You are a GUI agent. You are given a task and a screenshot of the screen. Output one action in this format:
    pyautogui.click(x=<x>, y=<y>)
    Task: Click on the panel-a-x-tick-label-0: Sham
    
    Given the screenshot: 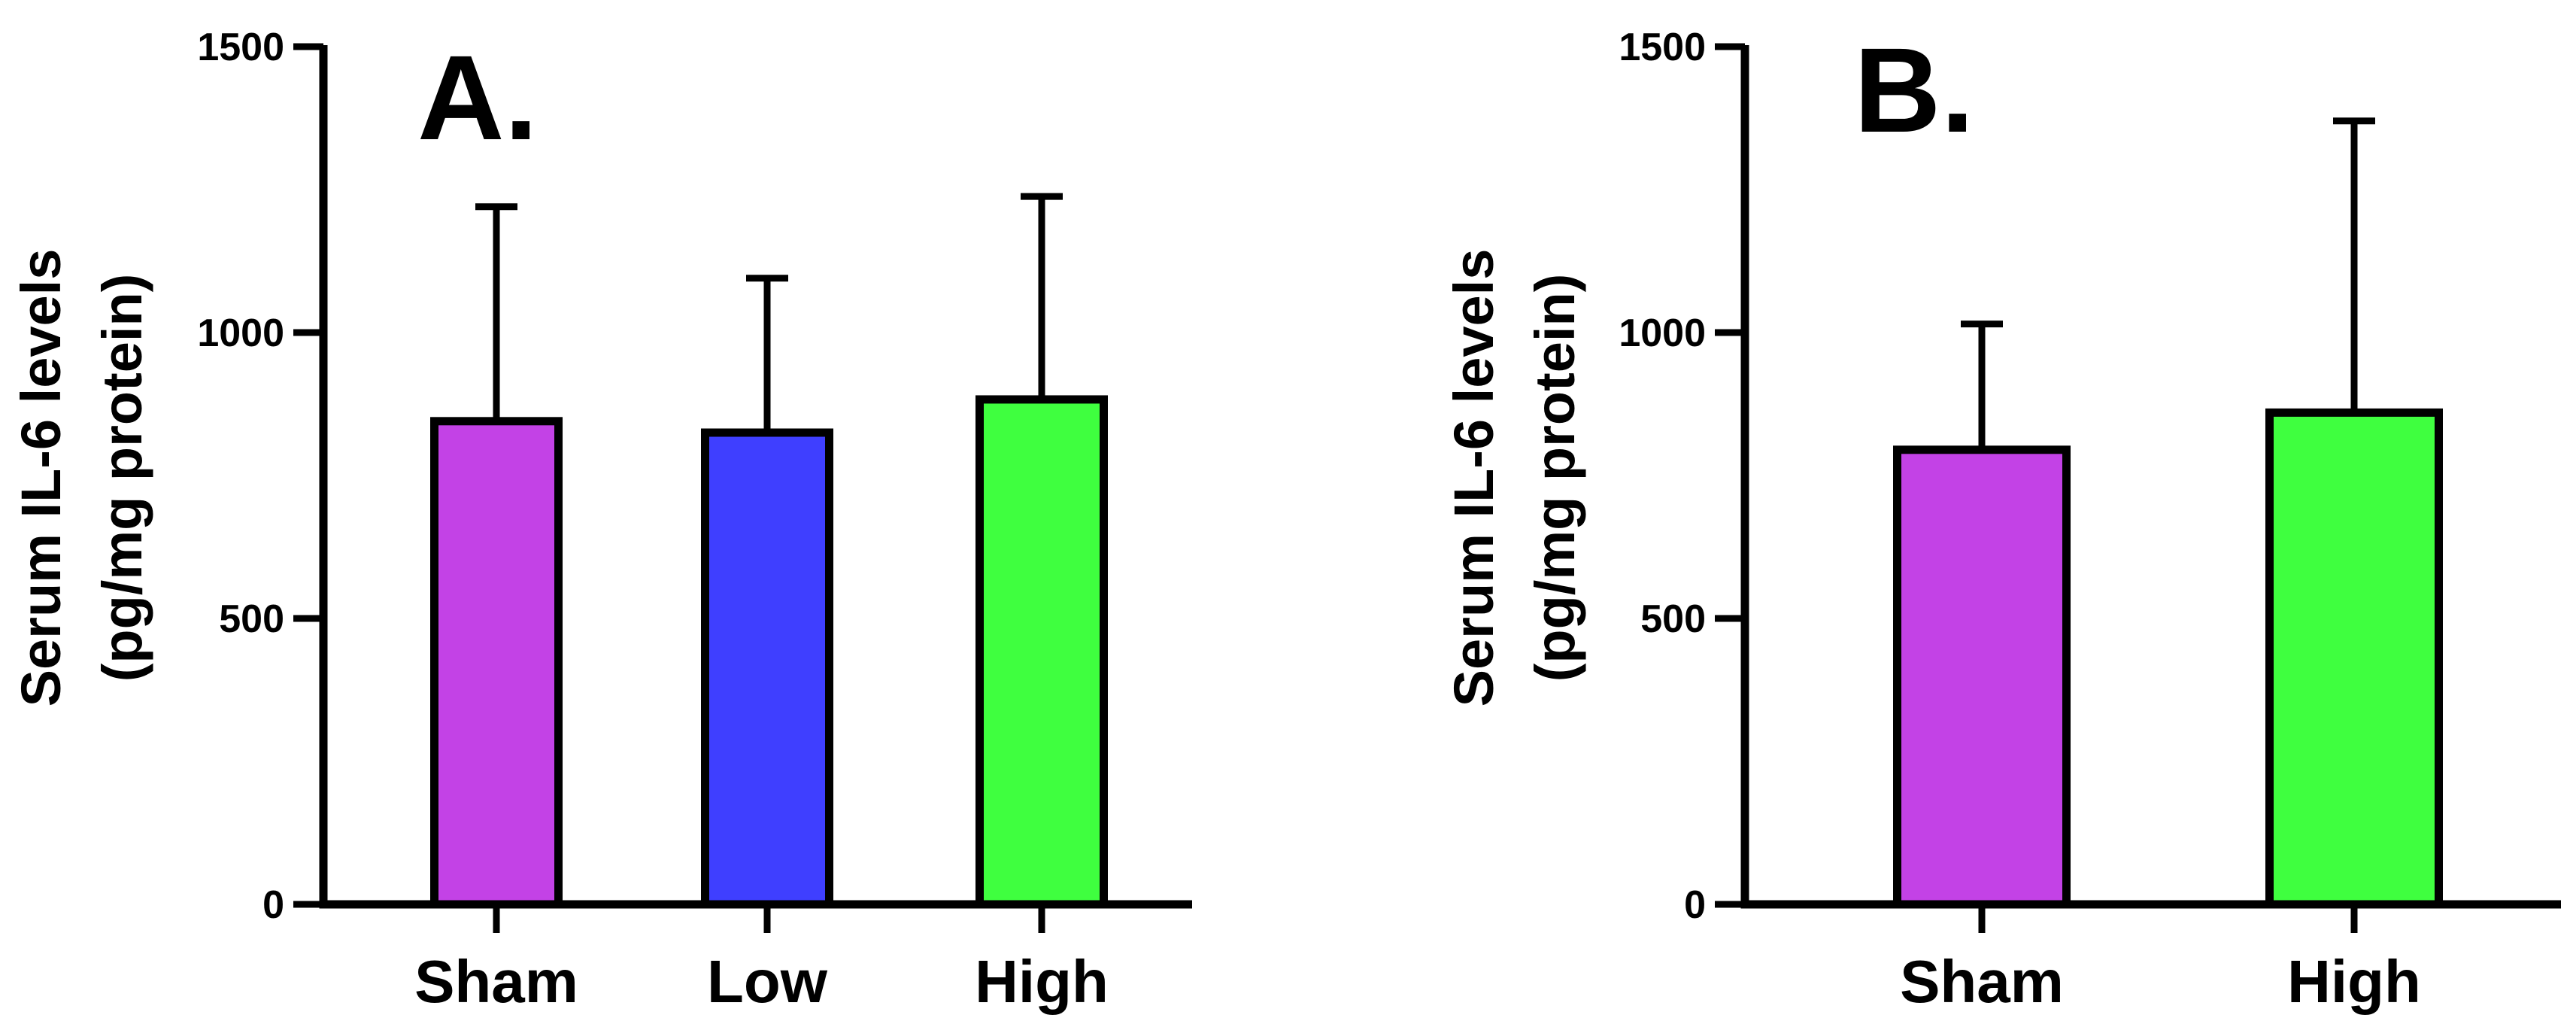 What is the action you would take?
    pyautogui.click(x=496, y=981)
    